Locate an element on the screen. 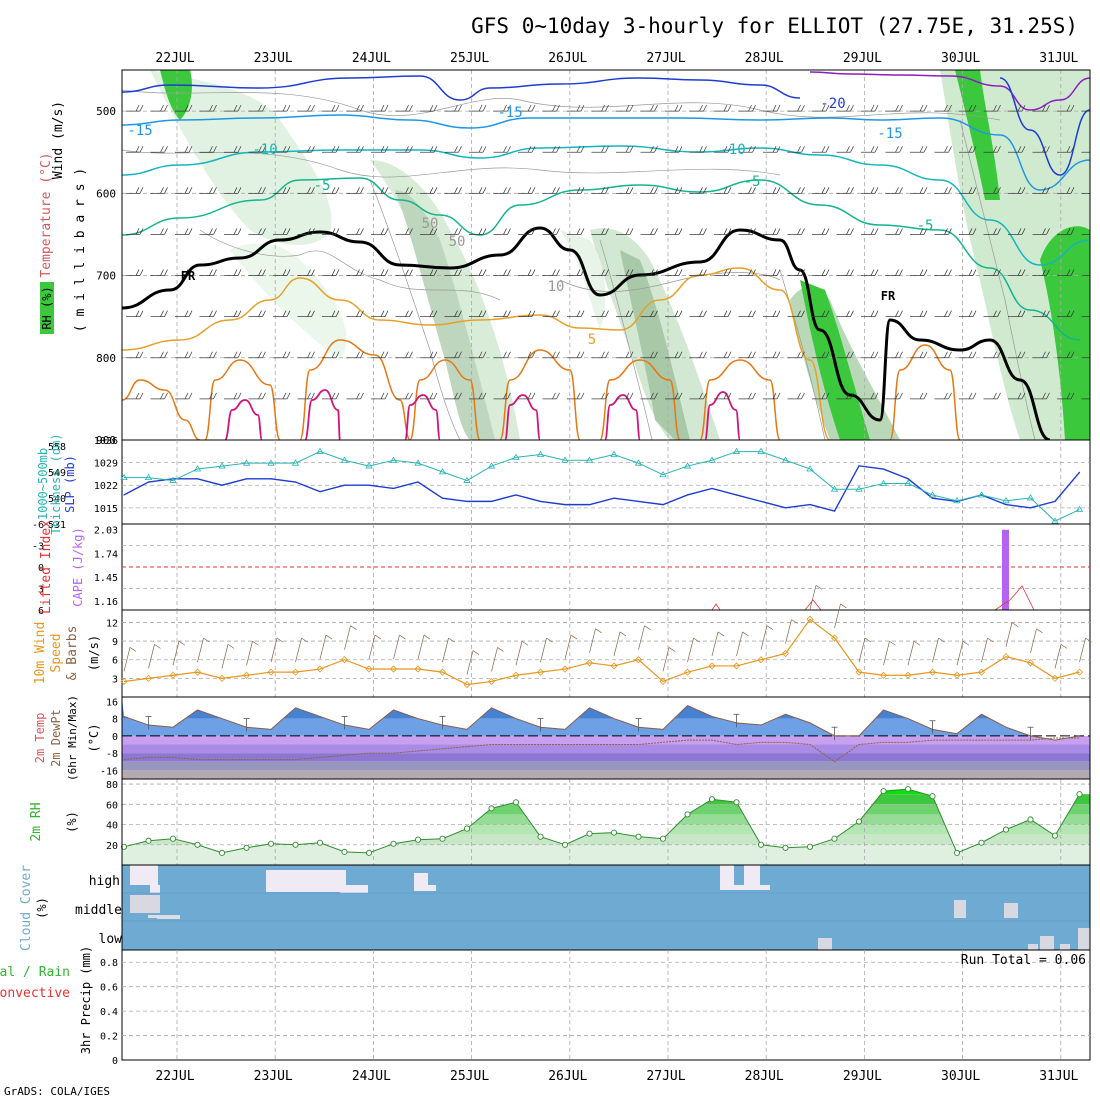 Image resolution: width=1100 pixels, height=1100 pixels. temperature-label: Temperature (°C) is located at coordinates (46, 214).